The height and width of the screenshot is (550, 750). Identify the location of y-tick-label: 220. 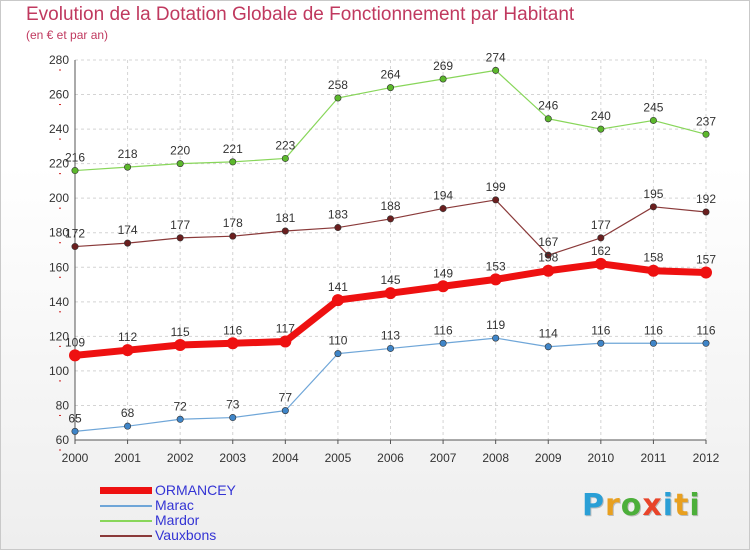
(59, 164).